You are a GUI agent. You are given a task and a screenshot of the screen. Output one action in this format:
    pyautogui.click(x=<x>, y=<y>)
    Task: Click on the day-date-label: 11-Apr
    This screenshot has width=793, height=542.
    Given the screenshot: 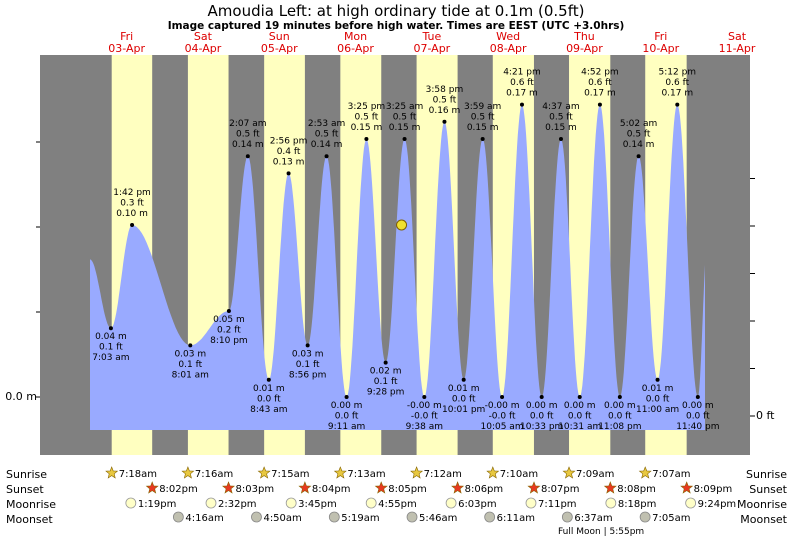 What is the action you would take?
    pyautogui.click(x=737, y=48)
    